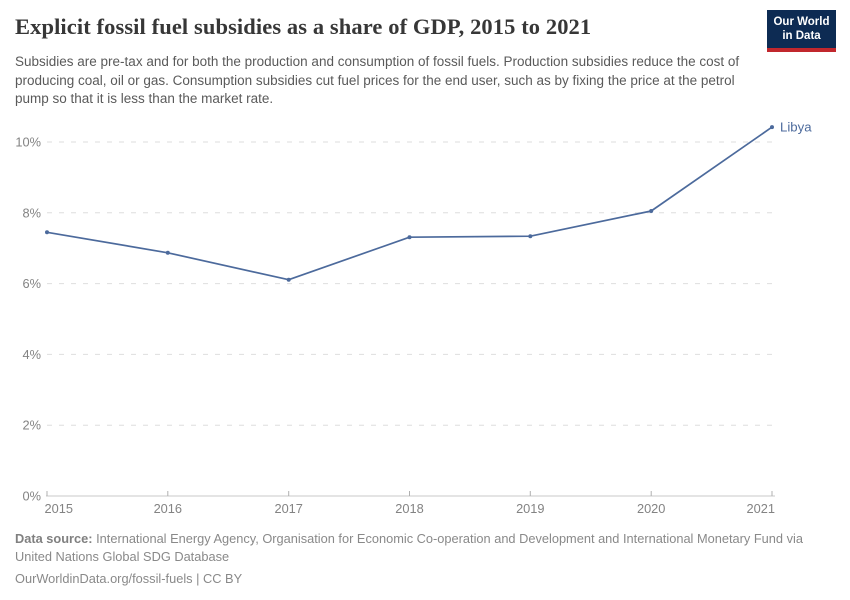 The width and height of the screenshot is (850, 600). What do you see at coordinates (129, 578) in the screenshot?
I see `attribution-line: OurWorldinData.org/fossil-fuels | CC BY` at bounding box center [129, 578].